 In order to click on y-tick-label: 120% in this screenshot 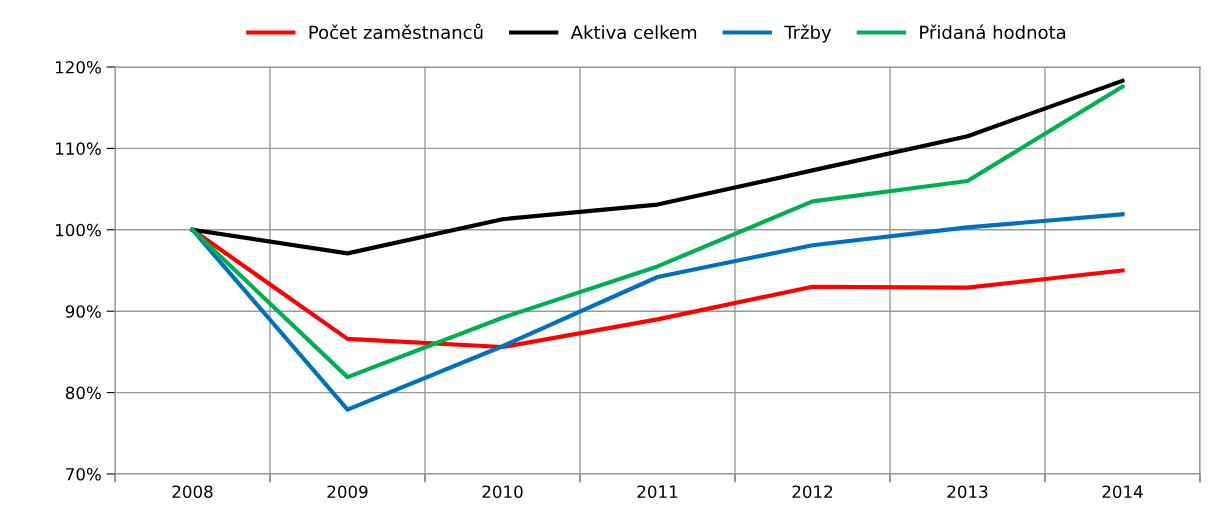, I will do `click(78, 67)`.